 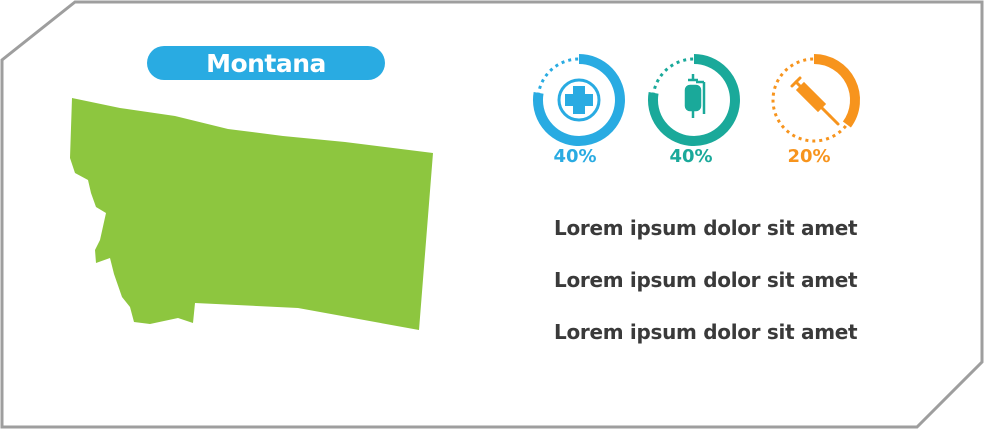 I want to click on stat-ring-syringe, so click(x=816, y=98).